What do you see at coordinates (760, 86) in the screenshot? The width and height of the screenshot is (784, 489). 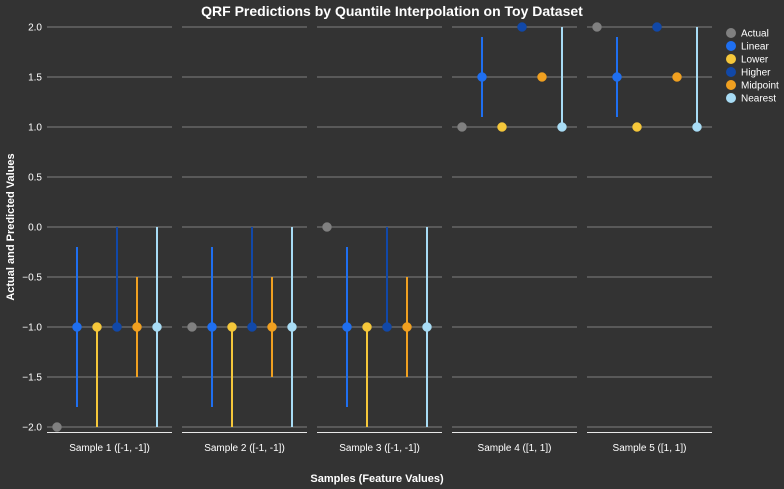 I see `legend-label: Midpoint` at bounding box center [760, 86].